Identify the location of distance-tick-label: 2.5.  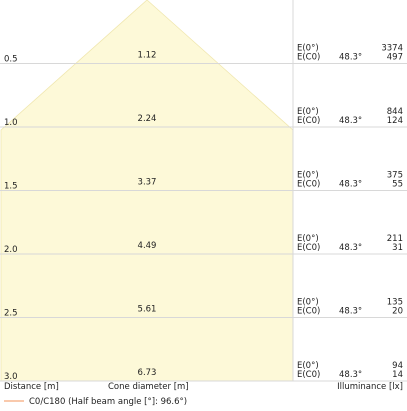
(11, 314).